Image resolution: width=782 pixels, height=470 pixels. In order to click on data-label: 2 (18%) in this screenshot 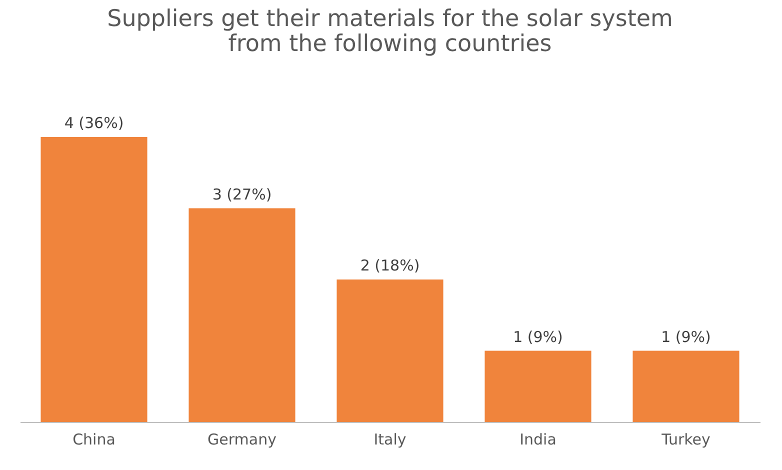, I will do `click(390, 265)`.